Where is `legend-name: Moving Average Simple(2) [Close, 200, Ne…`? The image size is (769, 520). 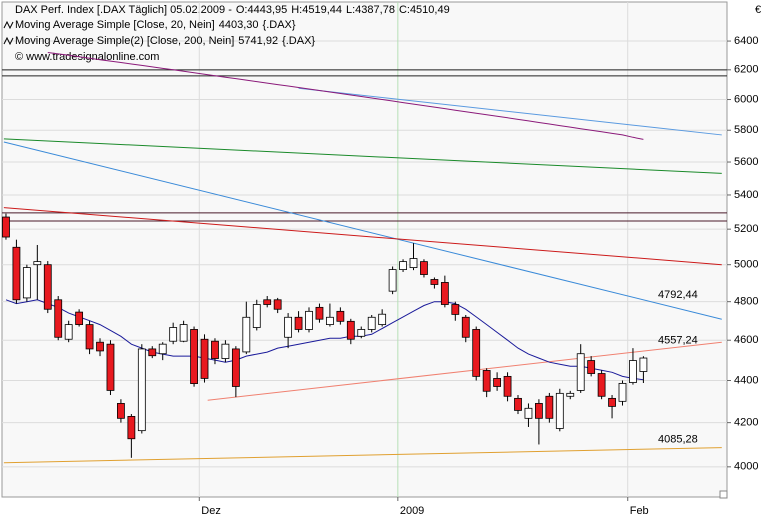
legend-name: Moving Average Simple(2) [Close, 200, Ne… is located at coordinates (124, 41).